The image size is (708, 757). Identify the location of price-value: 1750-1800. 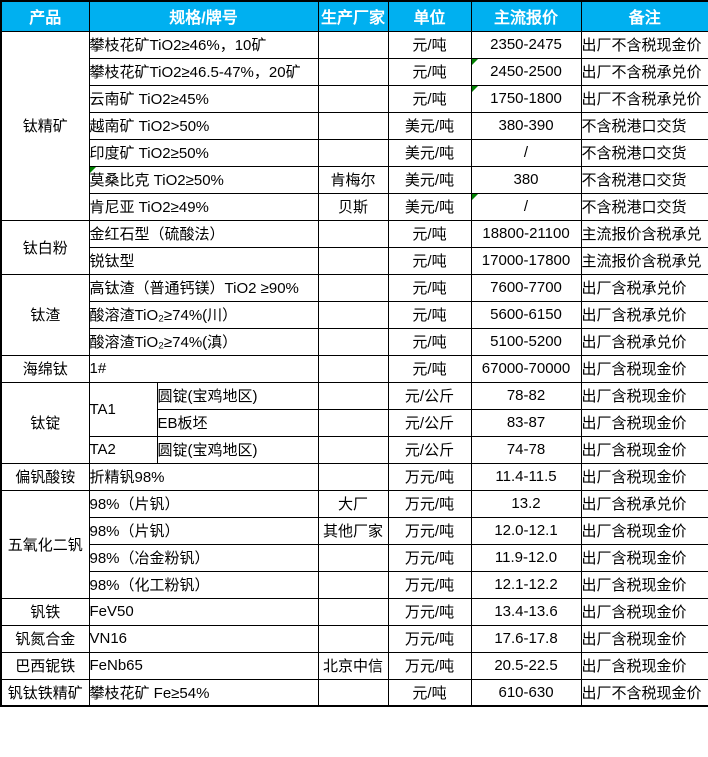
(526, 98).